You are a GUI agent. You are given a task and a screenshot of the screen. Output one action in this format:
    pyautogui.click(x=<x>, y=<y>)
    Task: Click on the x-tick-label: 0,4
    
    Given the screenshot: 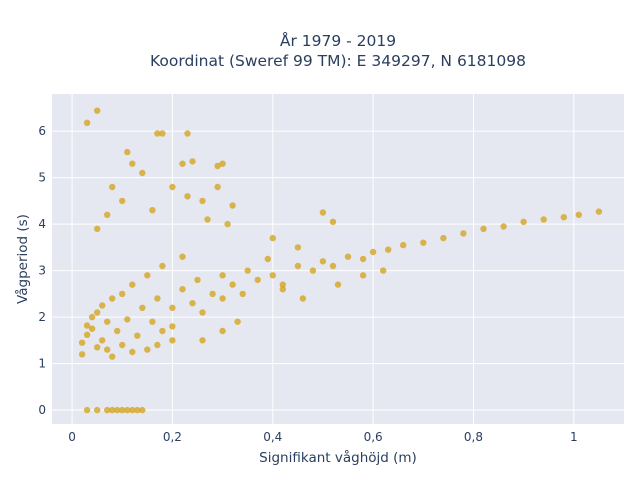 What is the action you would take?
    pyautogui.click(x=272, y=437)
    